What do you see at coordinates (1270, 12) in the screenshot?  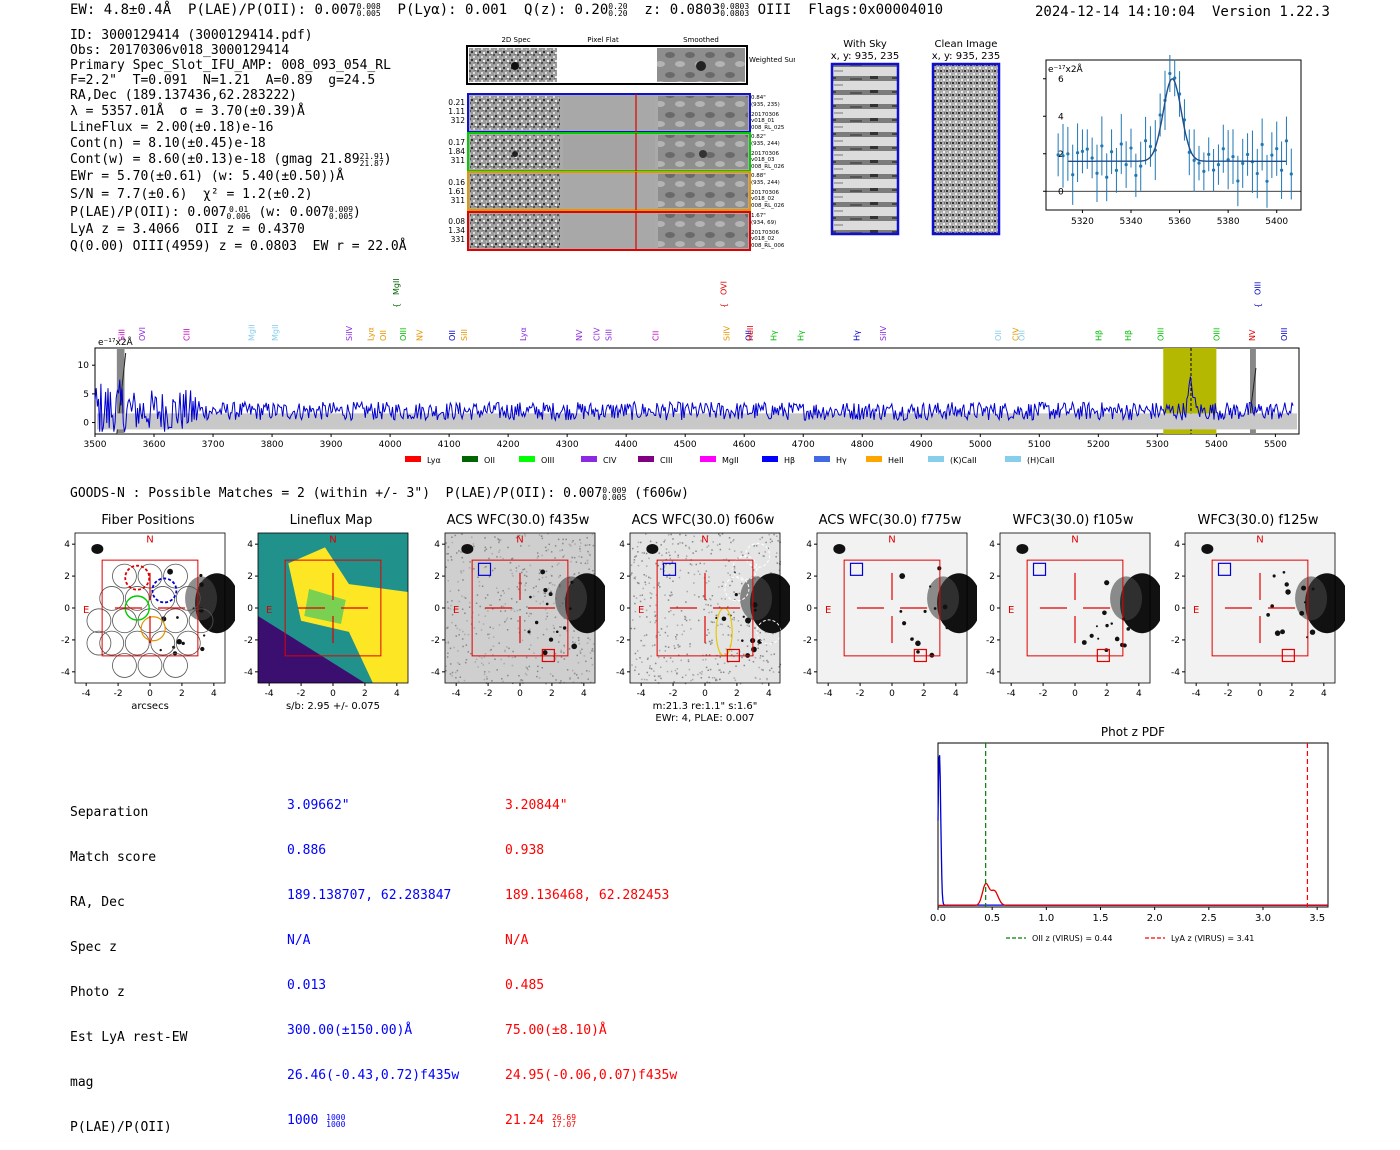 I see `version: Version 1.22.3` at bounding box center [1270, 12].